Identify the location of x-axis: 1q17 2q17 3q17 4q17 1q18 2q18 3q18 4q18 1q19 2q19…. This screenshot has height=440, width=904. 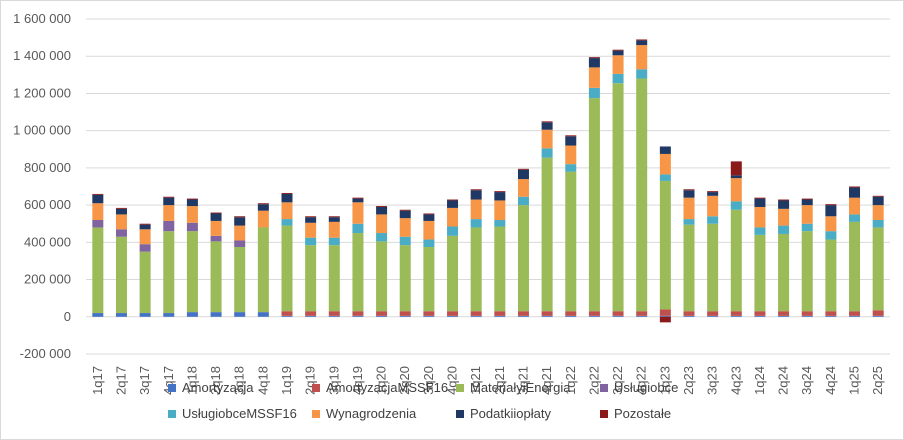
(487, 380).